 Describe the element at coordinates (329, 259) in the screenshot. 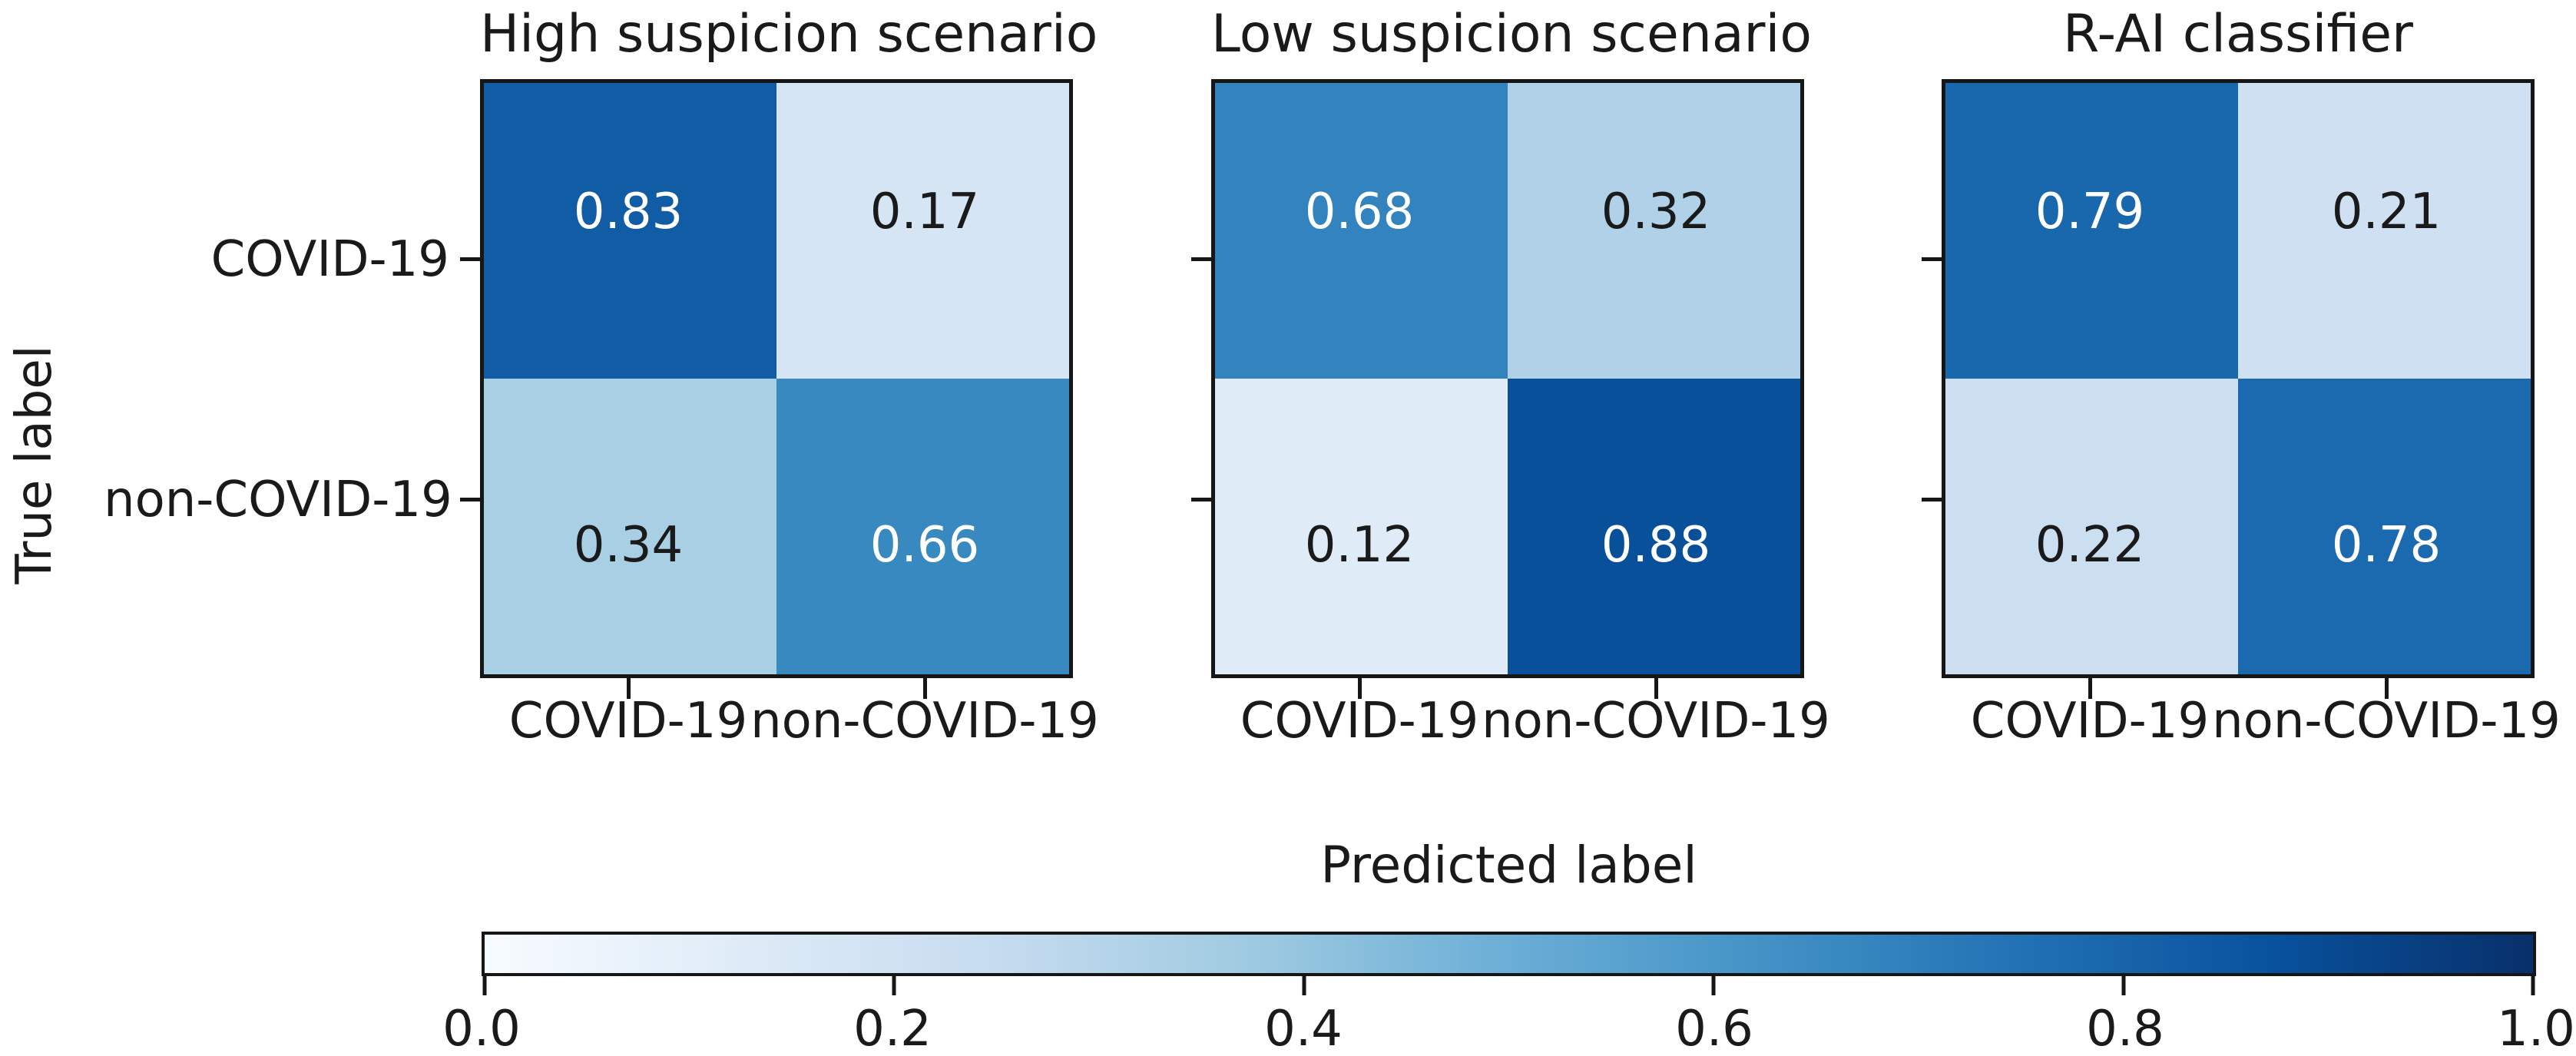

I see `y-tick-label: COVID-19` at that location.